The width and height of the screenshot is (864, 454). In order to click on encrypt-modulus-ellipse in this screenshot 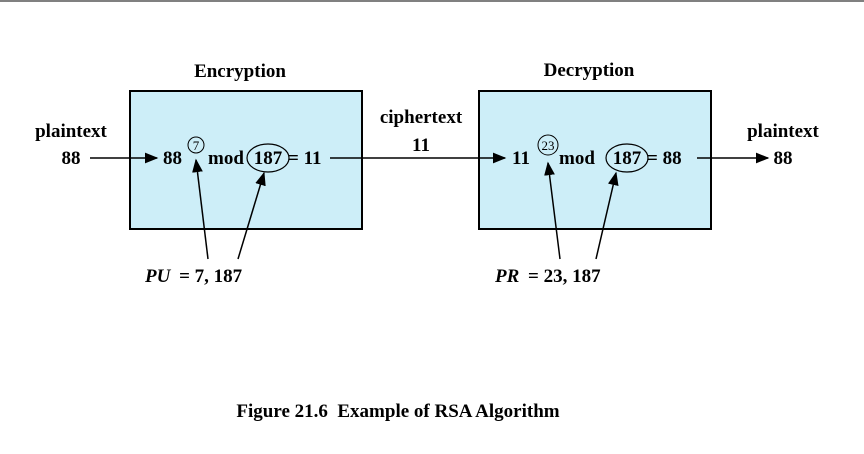, I will do `click(268, 158)`.